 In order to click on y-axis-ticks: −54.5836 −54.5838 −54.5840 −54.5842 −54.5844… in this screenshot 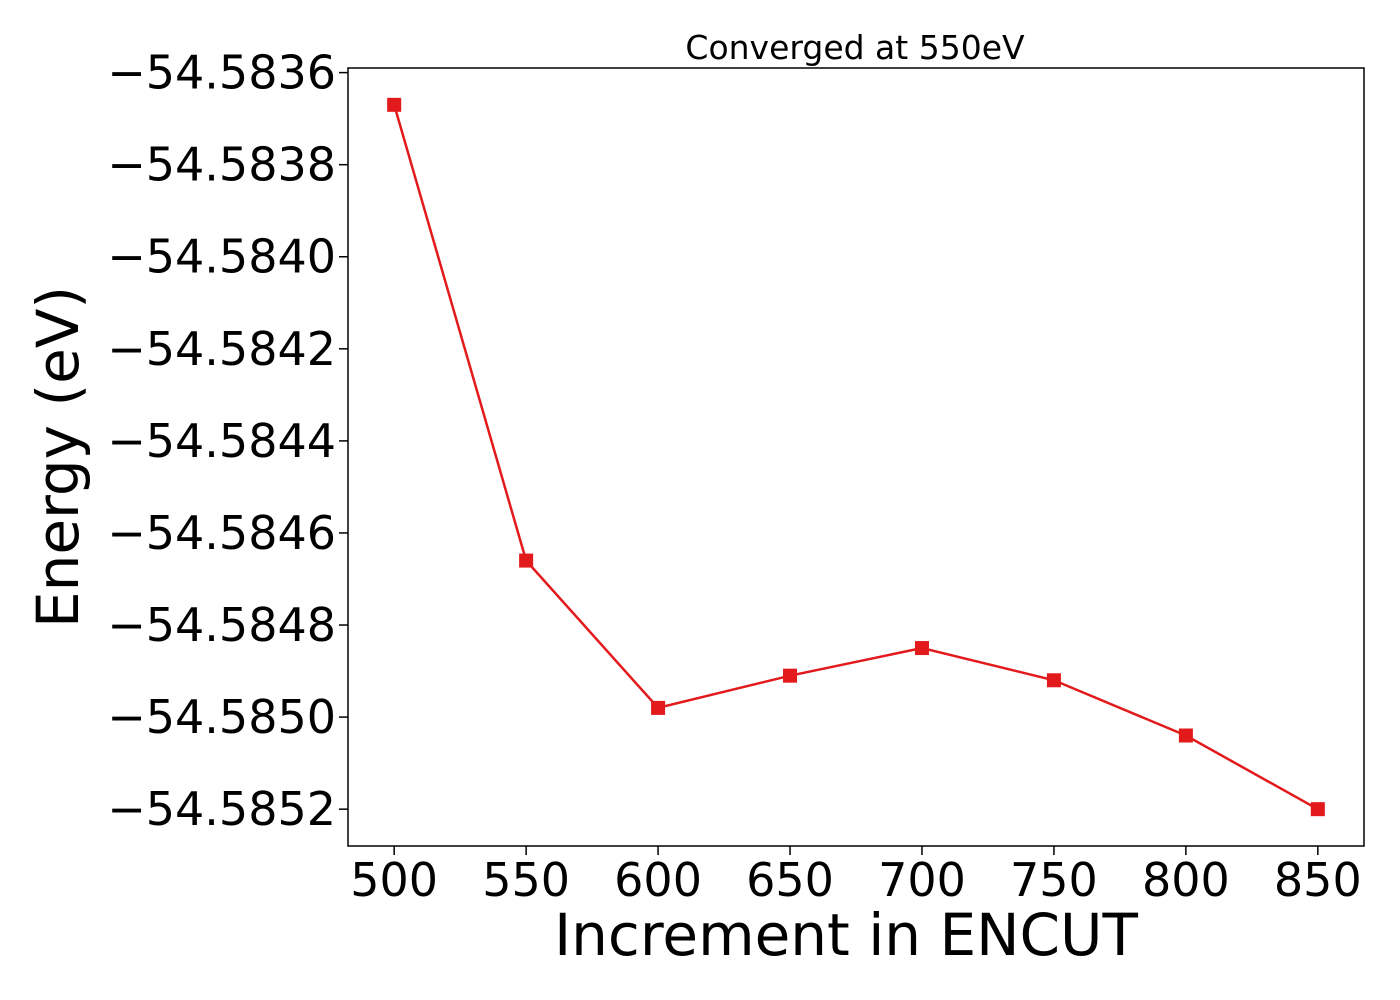, I will do `click(227, 441)`.